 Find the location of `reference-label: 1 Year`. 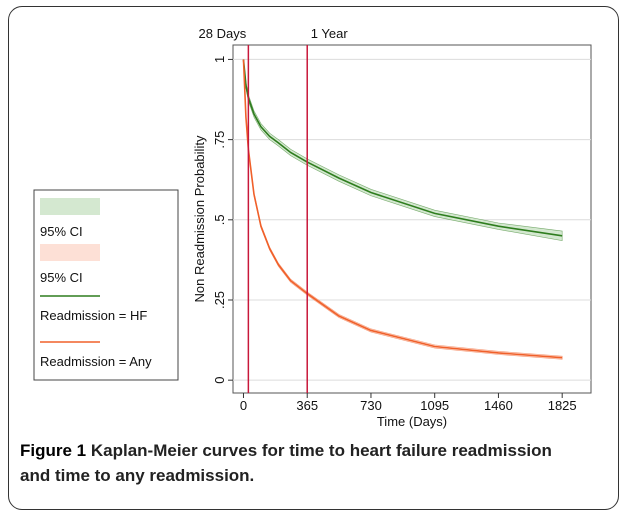

reference-label: 1 Year is located at coordinates (330, 33).